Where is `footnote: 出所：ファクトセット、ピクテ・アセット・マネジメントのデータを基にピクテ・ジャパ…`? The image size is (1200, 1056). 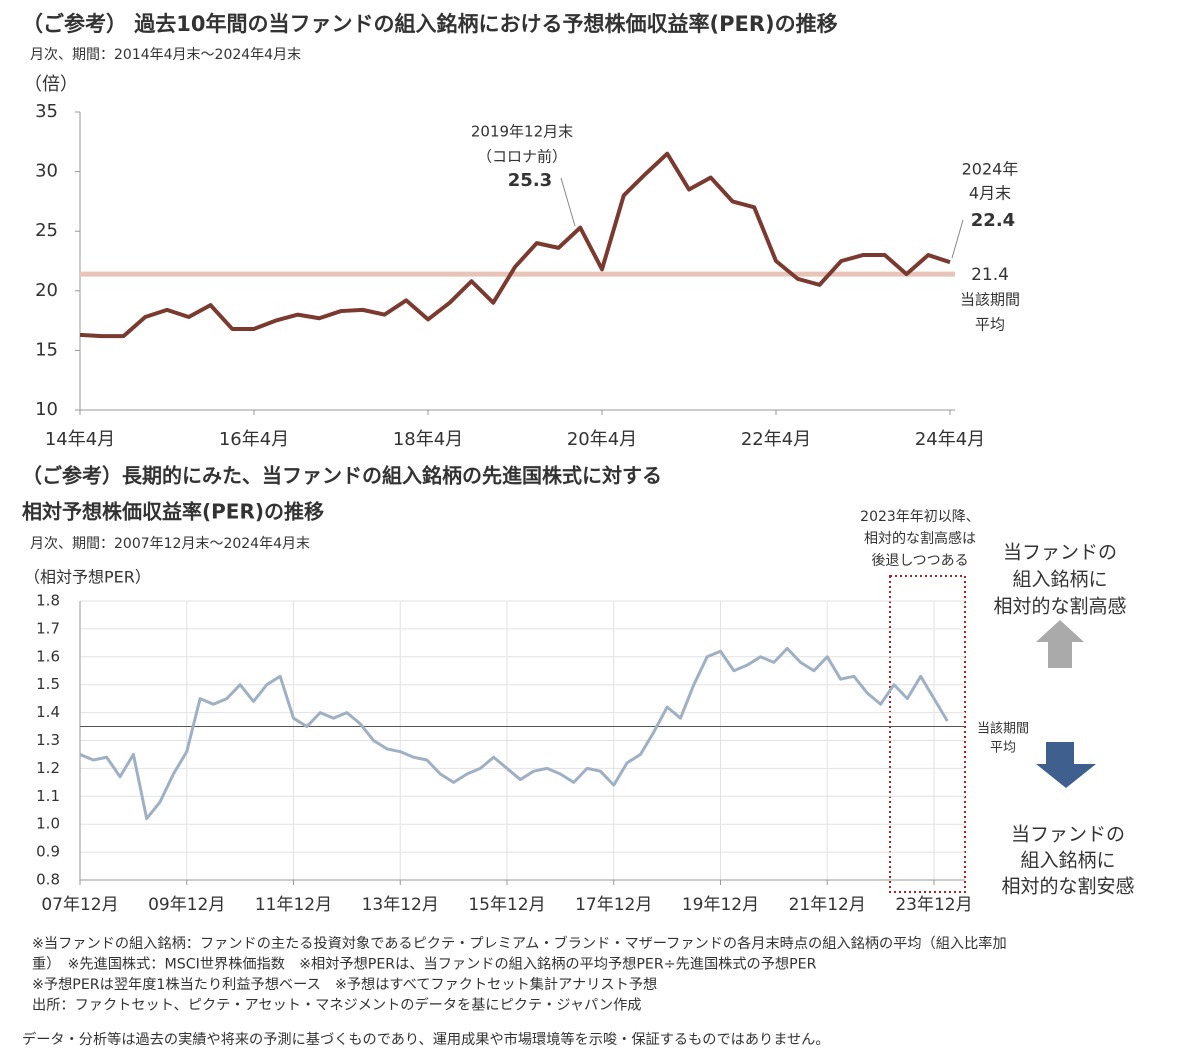
footnote: 出所：ファクトセット、ピクテ・アセット・マネジメントのデータを基にピクテ・ジャパ… is located at coordinates (337, 1005).